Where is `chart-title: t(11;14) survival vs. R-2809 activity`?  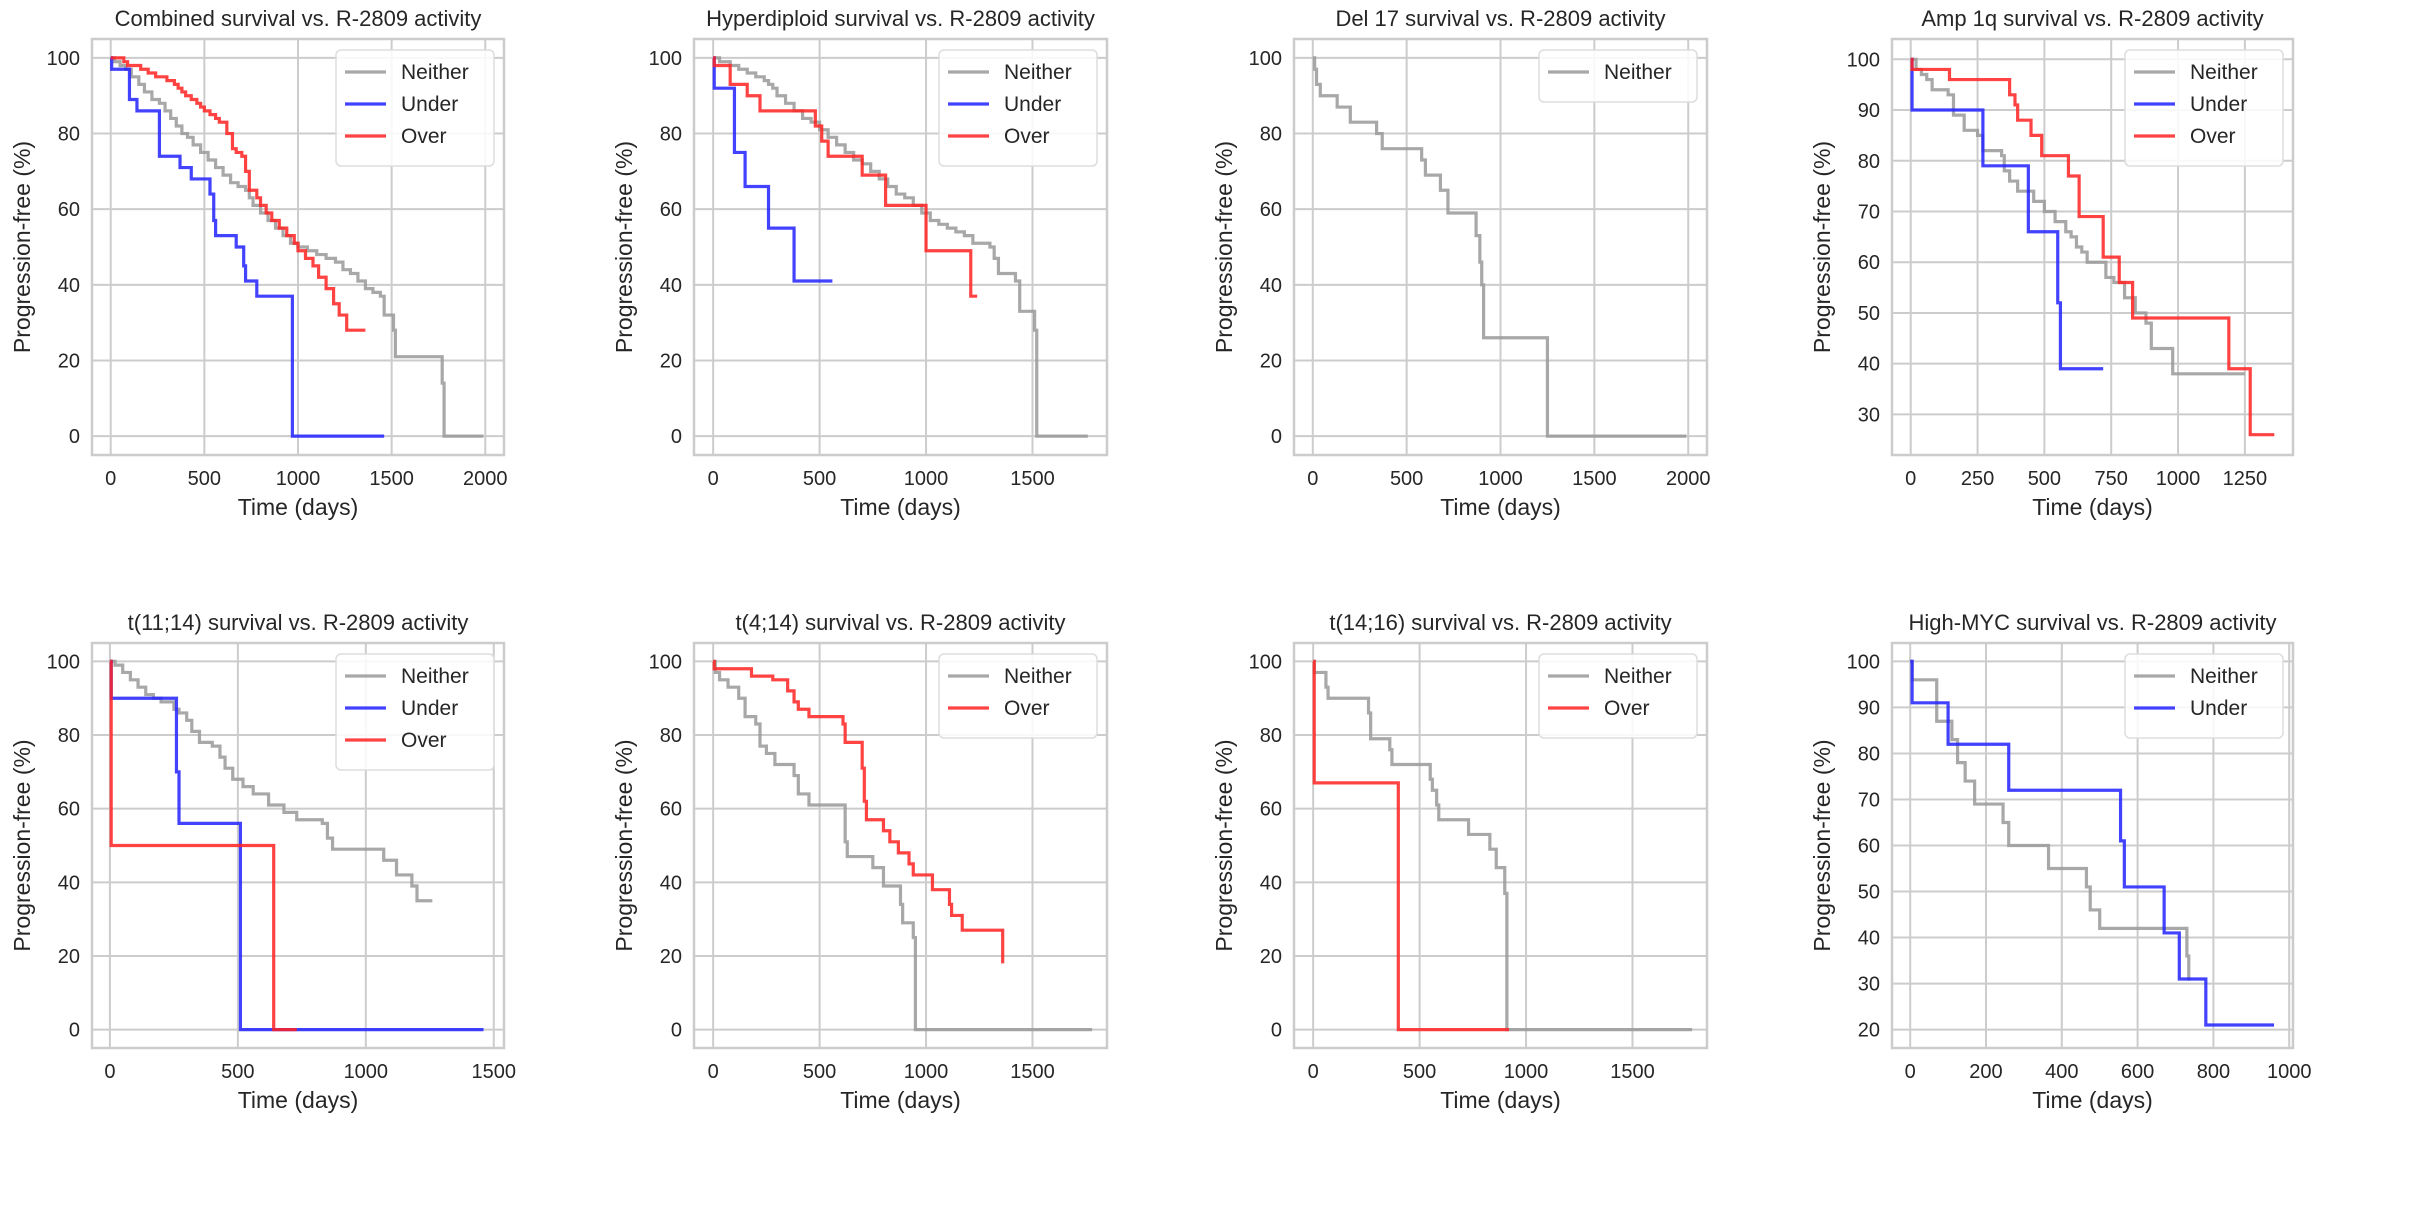
chart-title: t(11;14) survival vs. R-2809 activity is located at coordinates (298, 622).